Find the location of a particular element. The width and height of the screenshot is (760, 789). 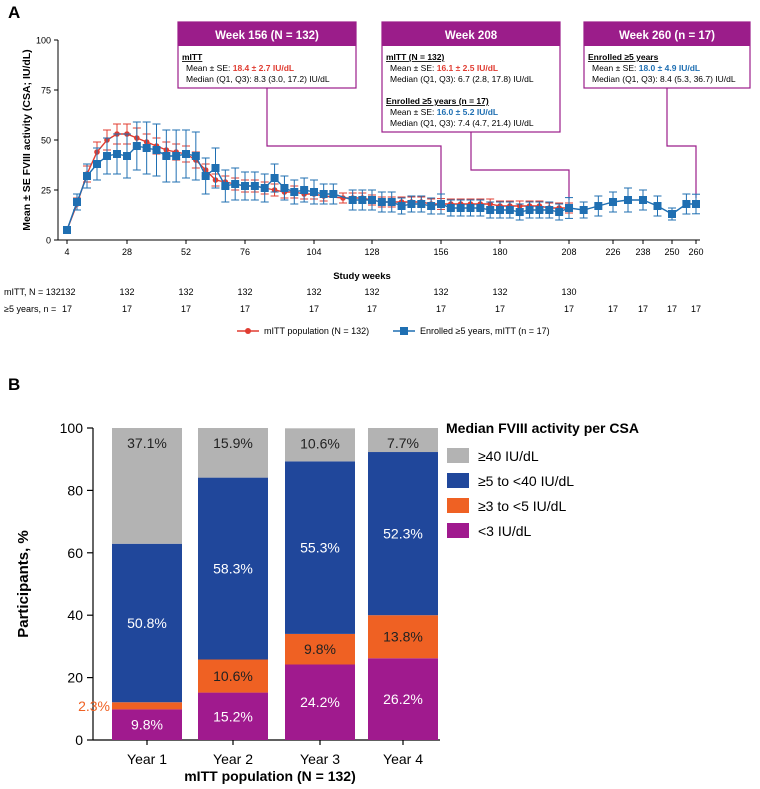

b-bar-label: 52.3% is located at coordinates (403, 534).